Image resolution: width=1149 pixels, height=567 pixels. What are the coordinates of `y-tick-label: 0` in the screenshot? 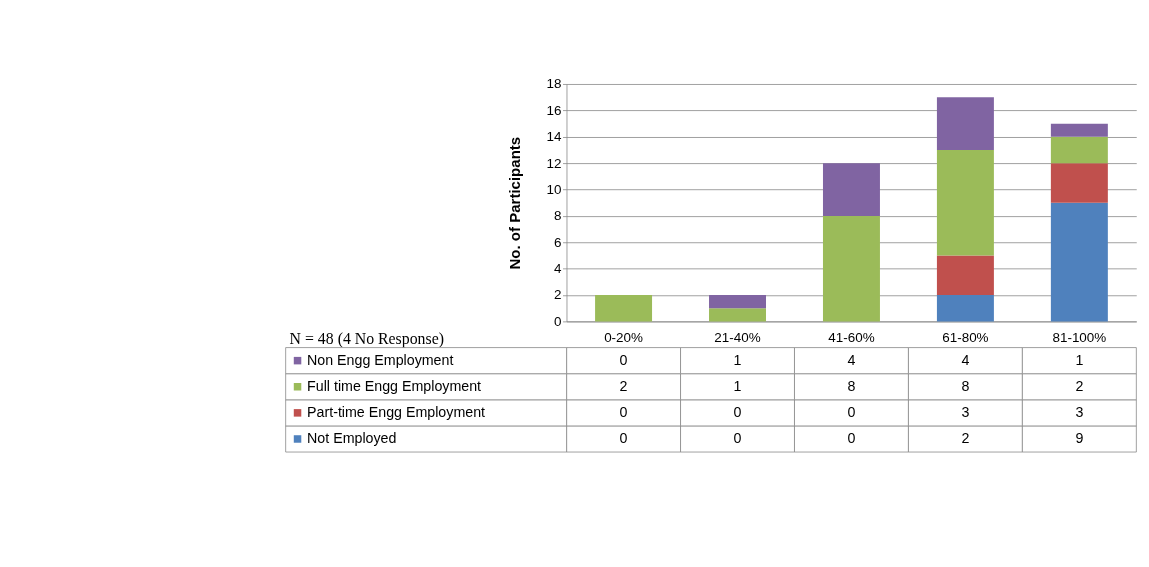 It's located at (557, 321).